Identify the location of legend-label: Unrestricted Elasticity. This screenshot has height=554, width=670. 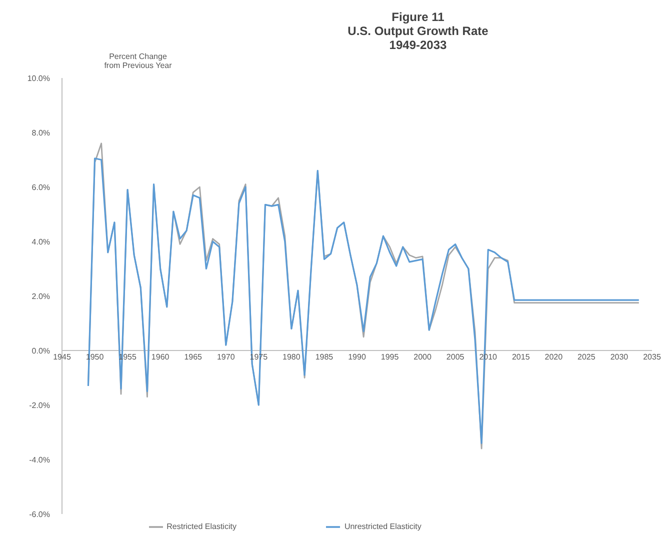
(383, 527).